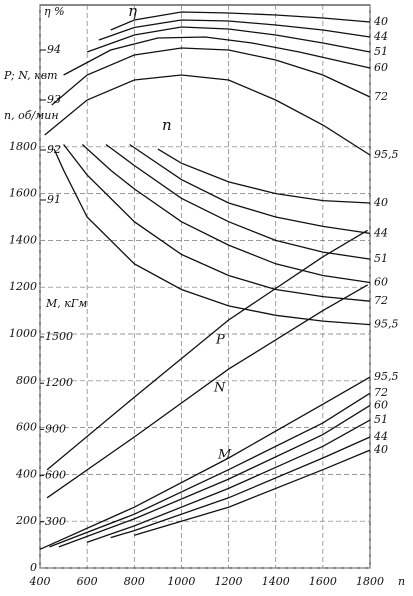 This screenshot has width=413, height=596. What do you see at coordinates (54, 199) in the screenshot?
I see `eta-tick-label: 91` at bounding box center [54, 199].